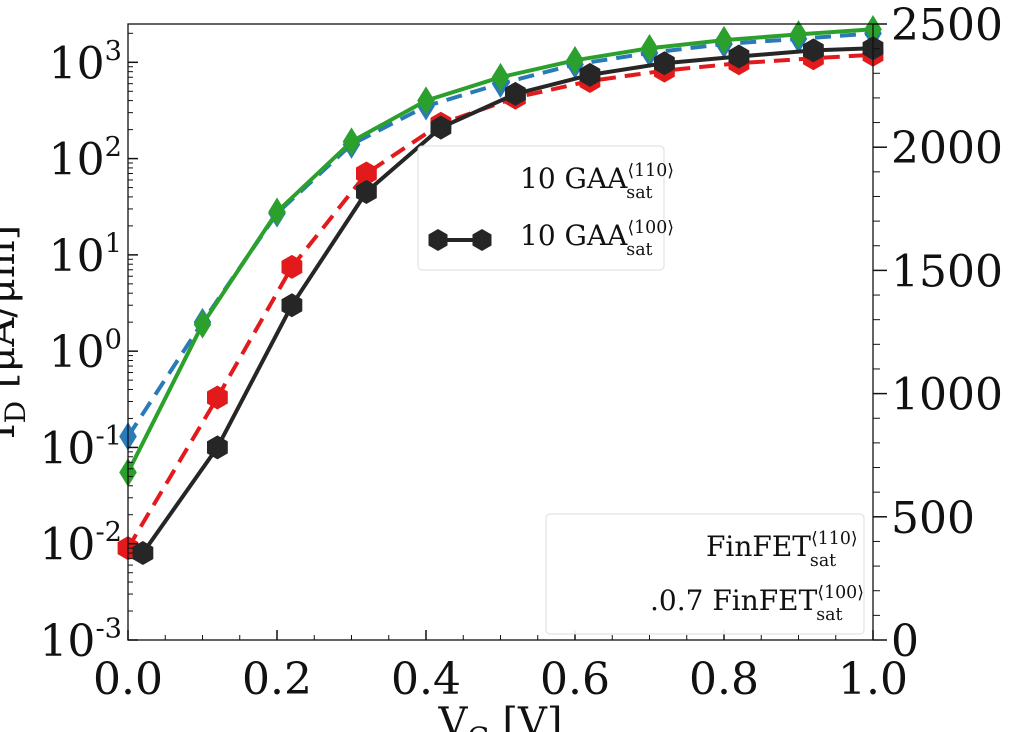  I want to click on right-y-tick-label: 500, so click(933, 518).